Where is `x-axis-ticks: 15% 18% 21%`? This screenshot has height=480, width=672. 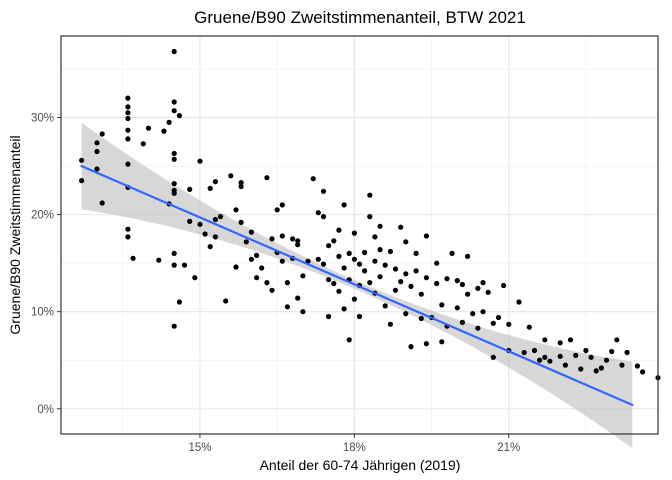
x-axis-ticks: 15% 18% 21% is located at coordinates (354, 444).